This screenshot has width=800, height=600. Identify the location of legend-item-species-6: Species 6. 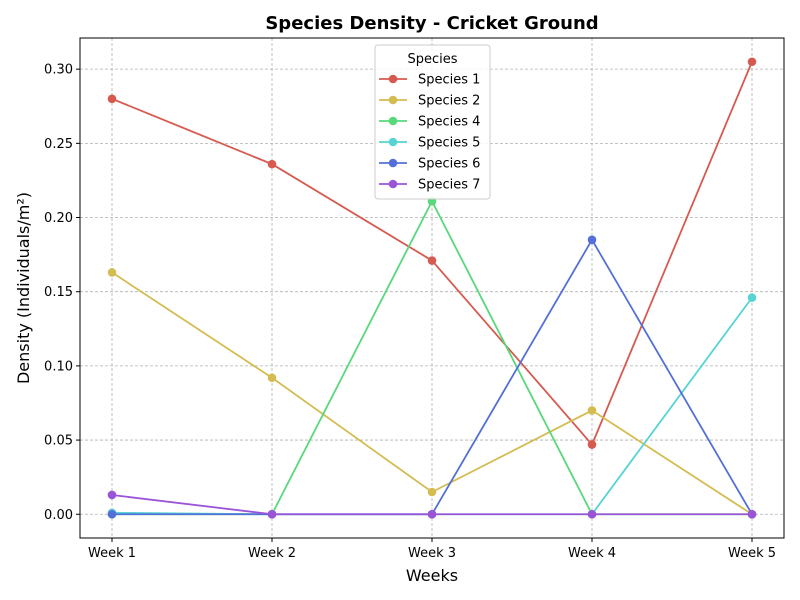
(429, 164).